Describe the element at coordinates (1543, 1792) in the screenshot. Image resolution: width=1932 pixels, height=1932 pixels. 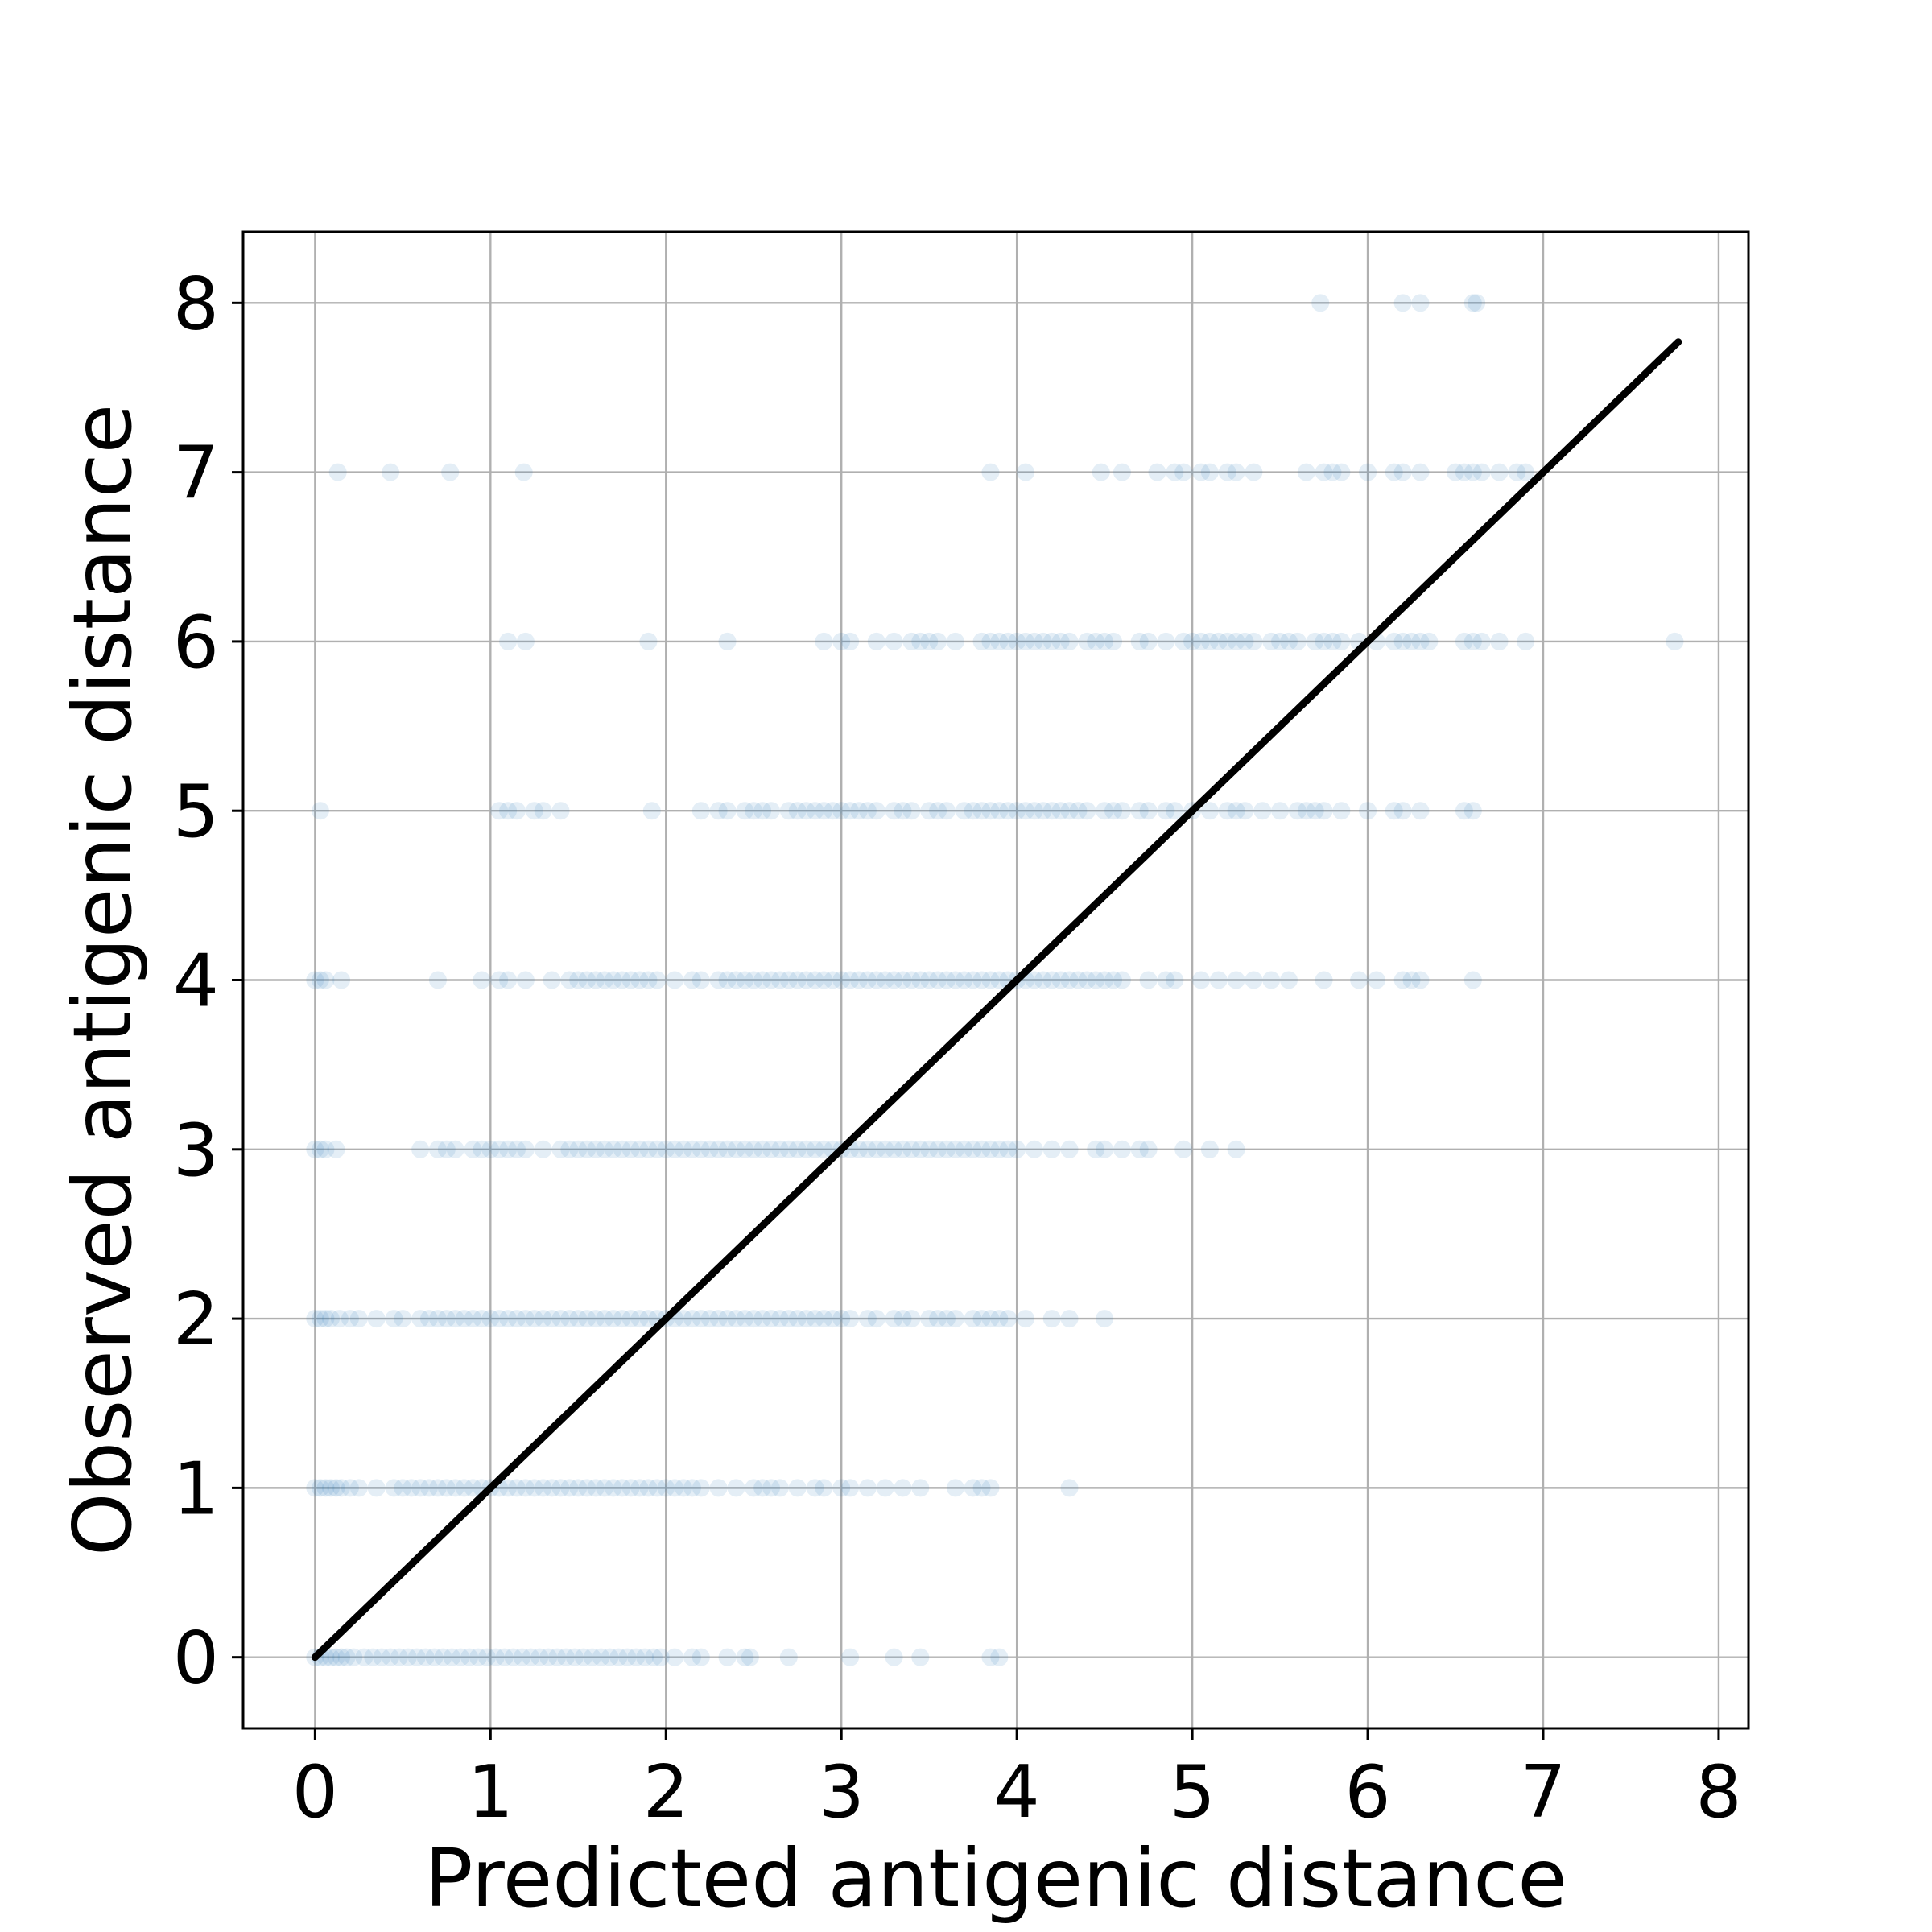
I see `x-tick-label: 7` at that location.